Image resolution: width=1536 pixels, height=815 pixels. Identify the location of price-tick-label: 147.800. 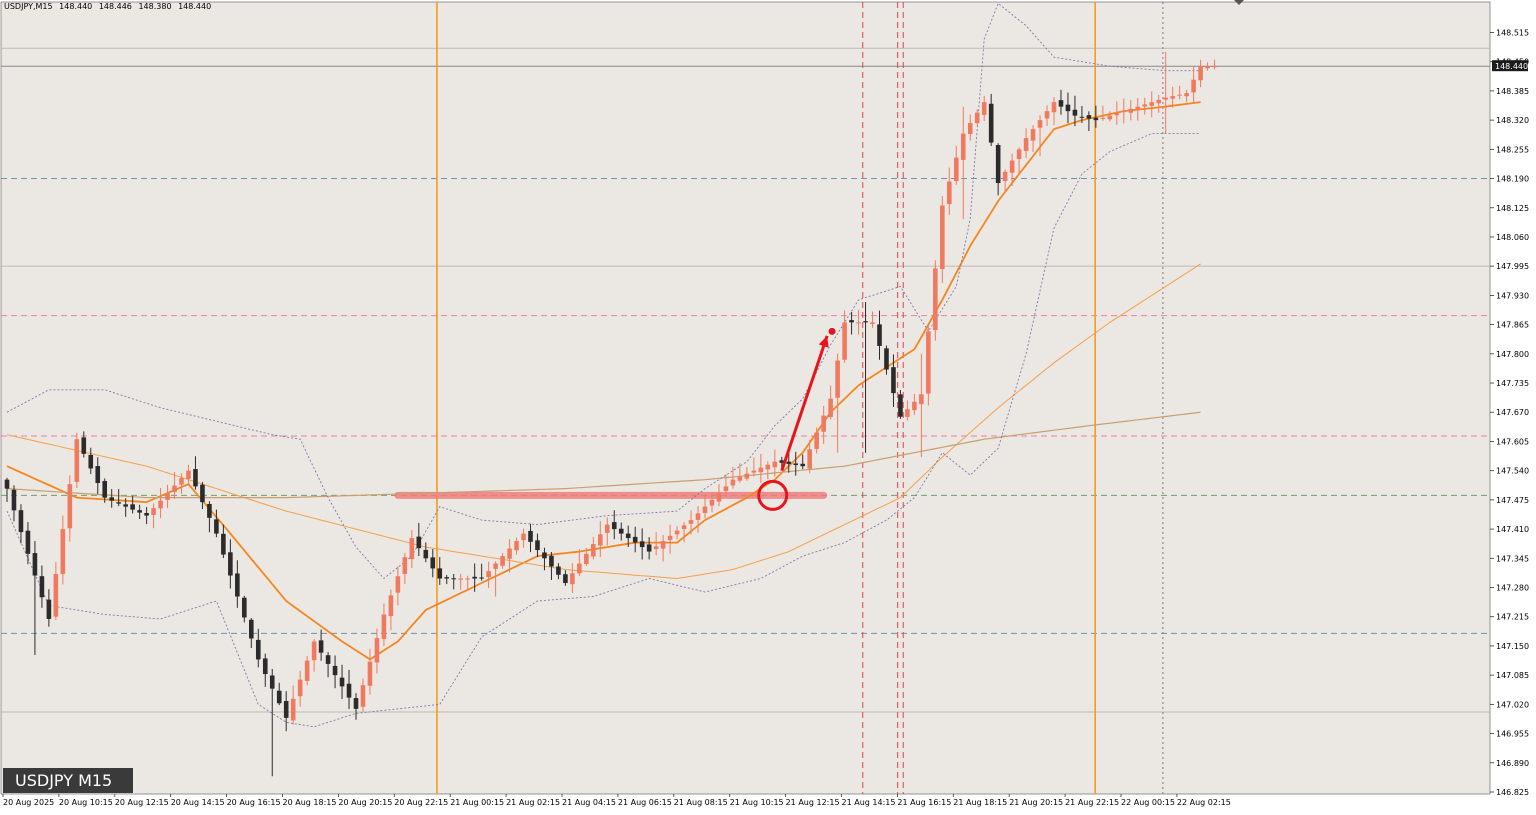
(1512, 354).